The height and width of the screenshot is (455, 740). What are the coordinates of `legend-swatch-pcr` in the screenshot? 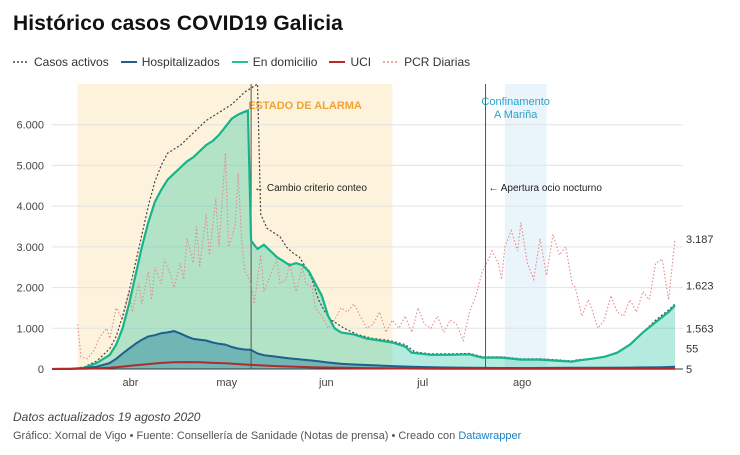 It's located at (391, 62).